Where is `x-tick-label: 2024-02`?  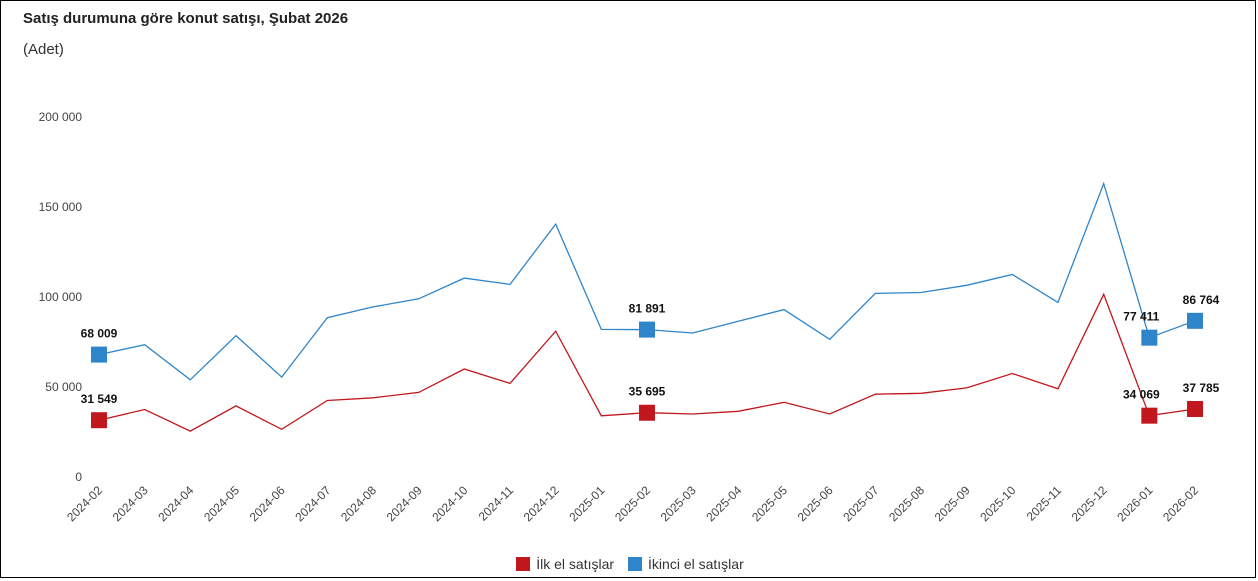 x-tick-label: 2024-02 is located at coordinates (84, 503).